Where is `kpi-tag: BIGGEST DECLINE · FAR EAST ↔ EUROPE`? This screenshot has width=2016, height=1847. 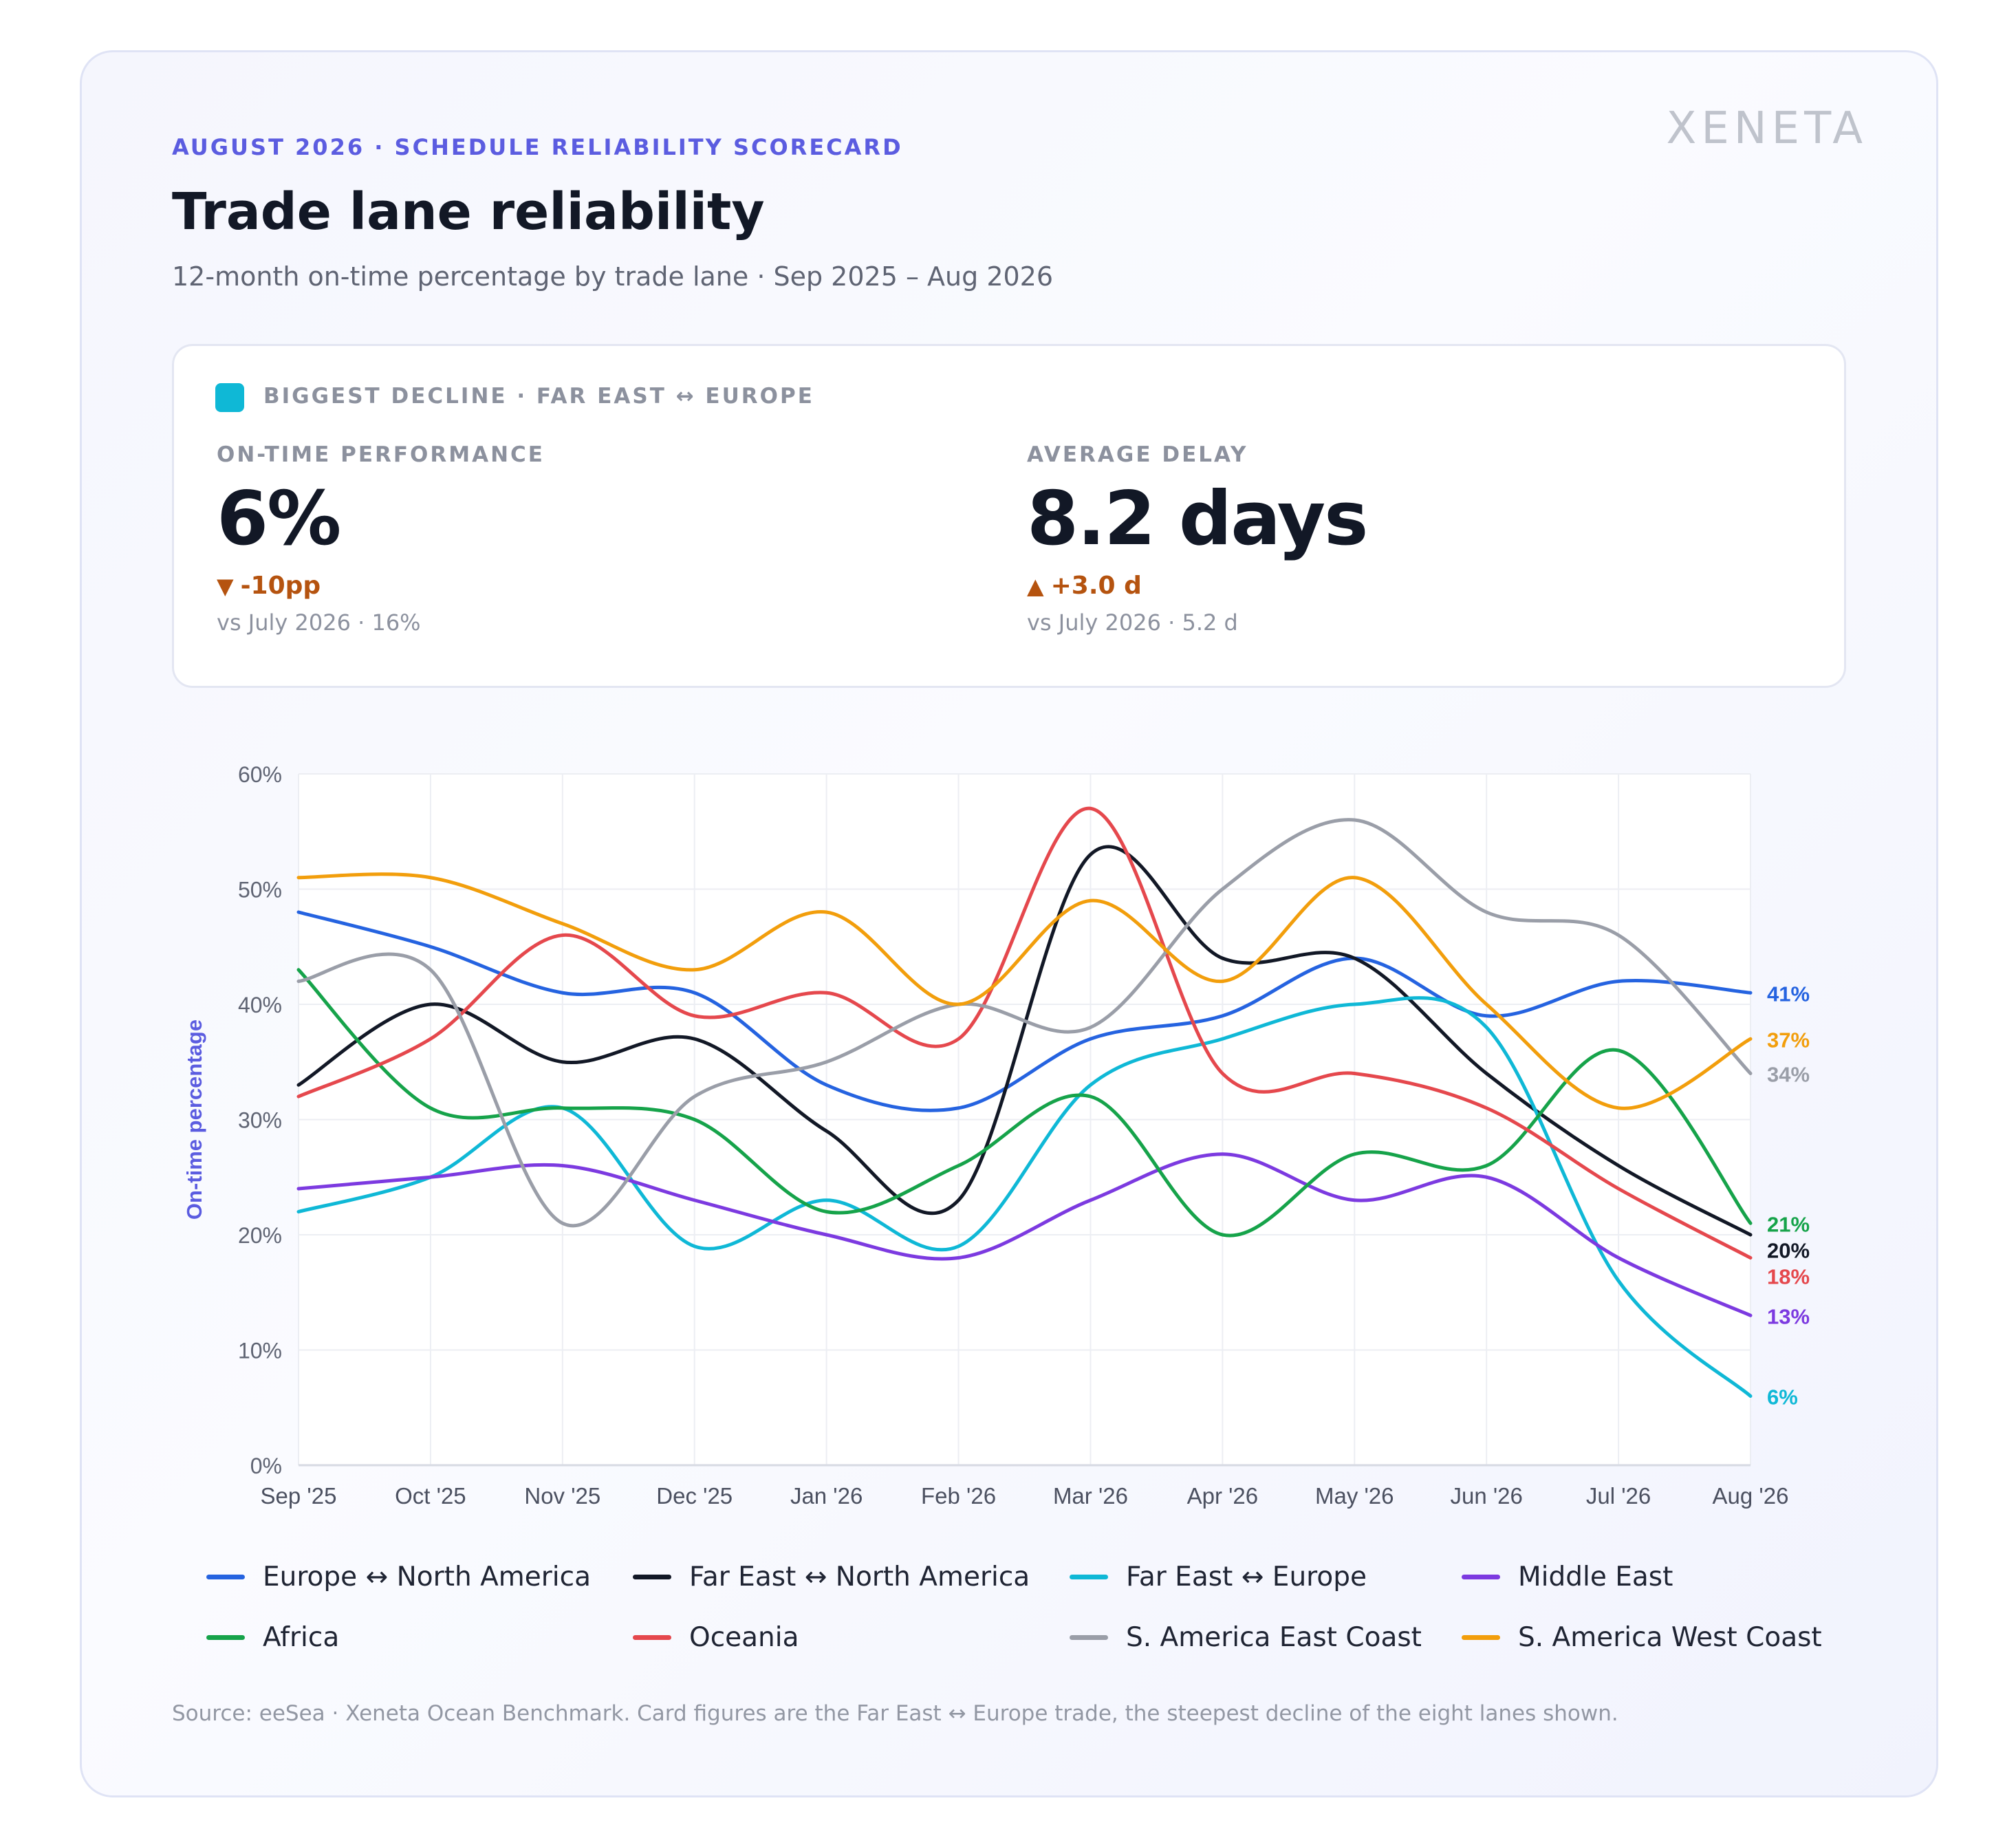 kpi-tag: BIGGEST DECLINE · FAR EAST ↔ EUROPE is located at coordinates (539, 396).